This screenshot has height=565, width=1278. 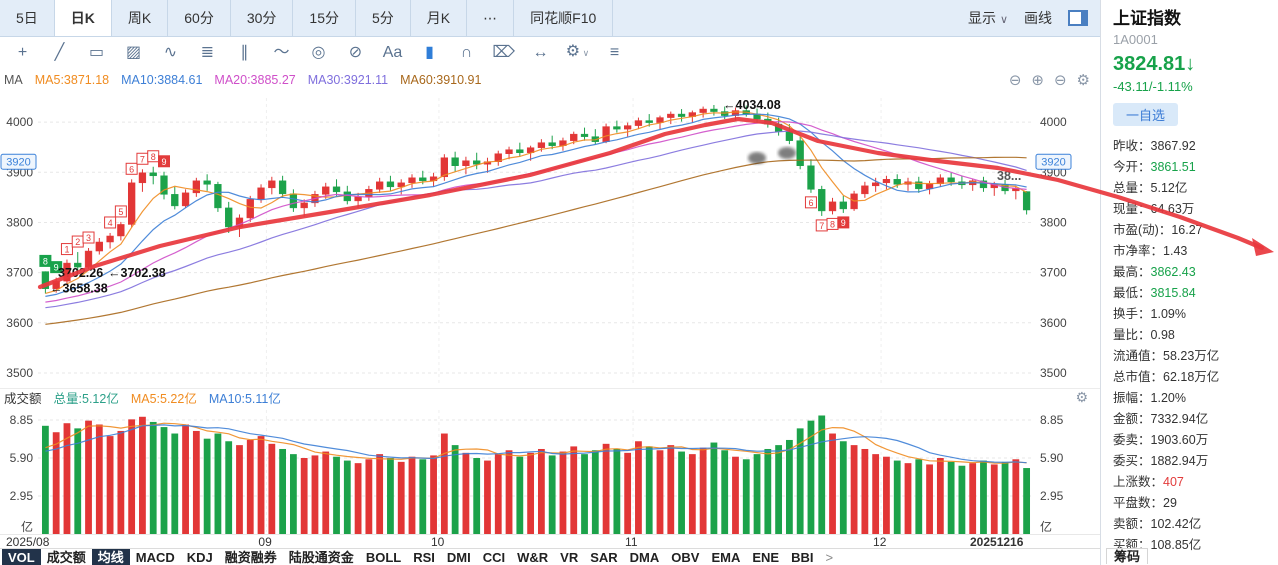 What do you see at coordinates (491, 18) in the screenshot?
I see `period-tab-⋯: ⋯` at bounding box center [491, 18].